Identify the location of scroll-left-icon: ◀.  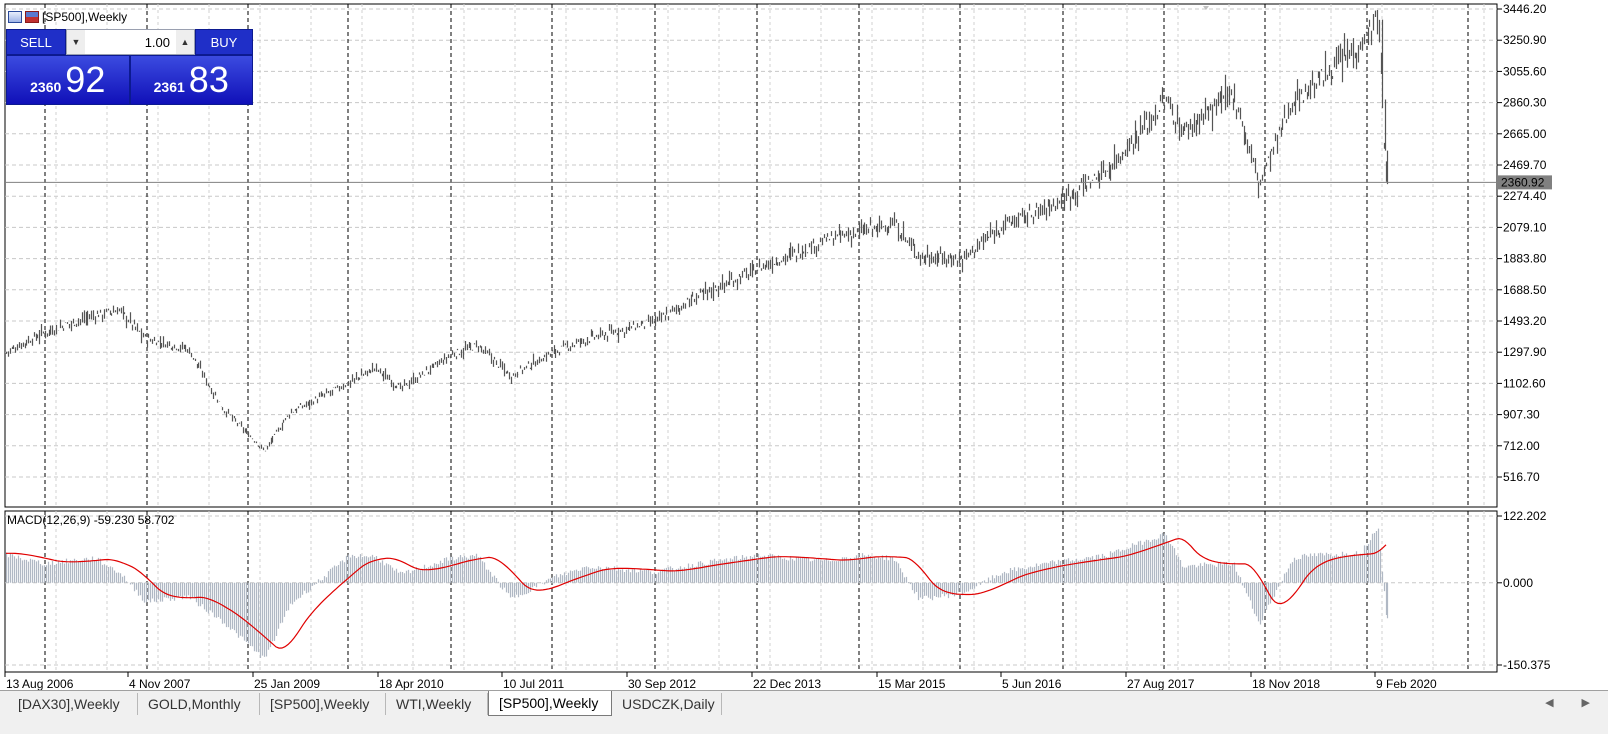
(1549, 703).